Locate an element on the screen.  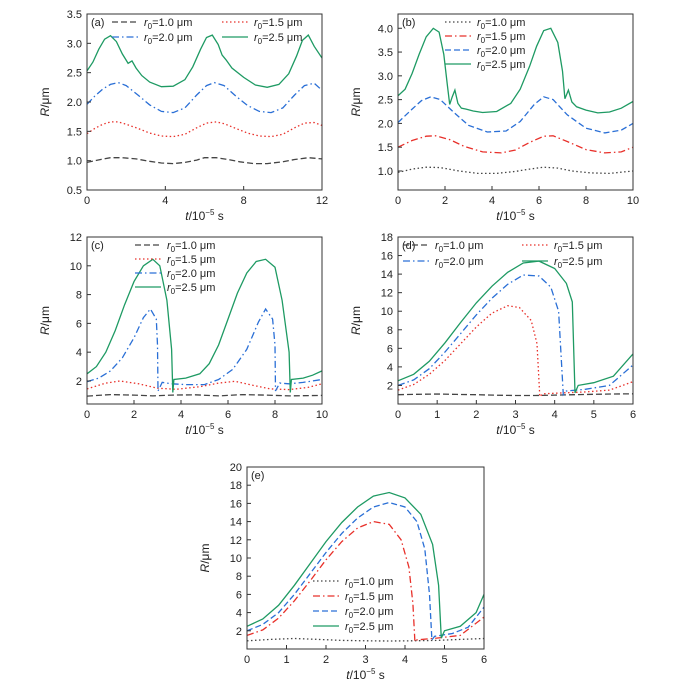
panel-c-ytick-label: 8 is located at coordinates (79, 296).